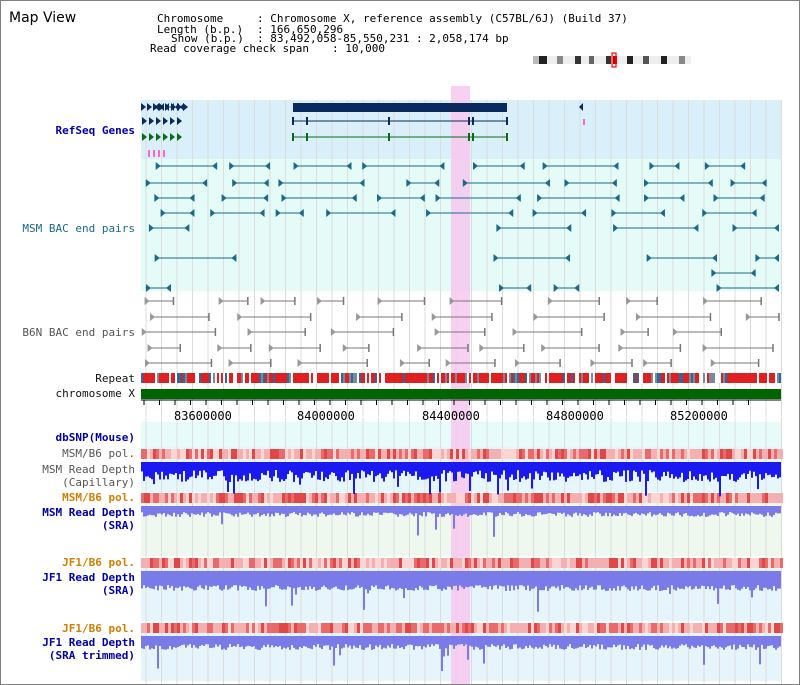 This screenshot has height=685, width=800. Describe the element at coordinates (78, 332) in the screenshot. I see `track-label-b6n-bac: B6N BAC end pairs` at that location.